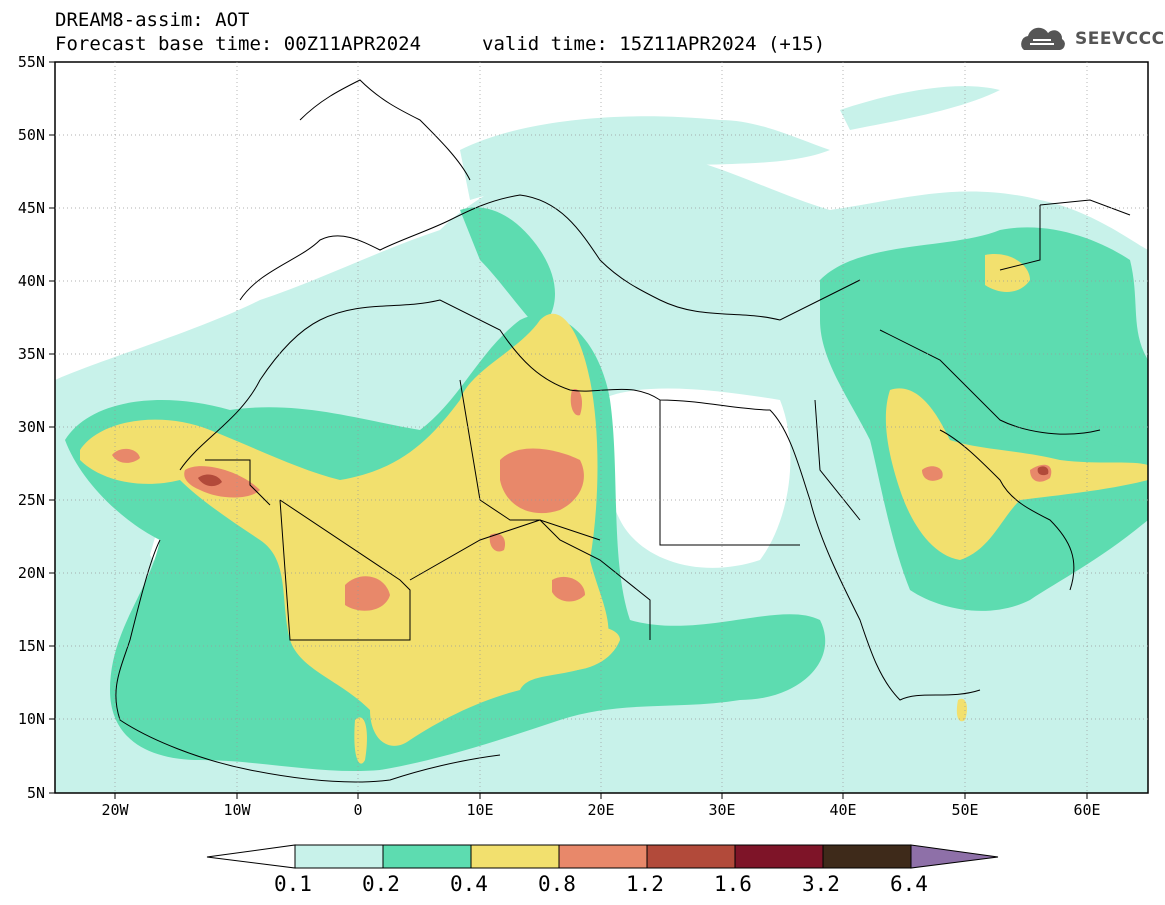 The image size is (1165, 905). Describe the element at coordinates (251, 856) in the screenshot. I see `colorbar-low-arrow` at that location.